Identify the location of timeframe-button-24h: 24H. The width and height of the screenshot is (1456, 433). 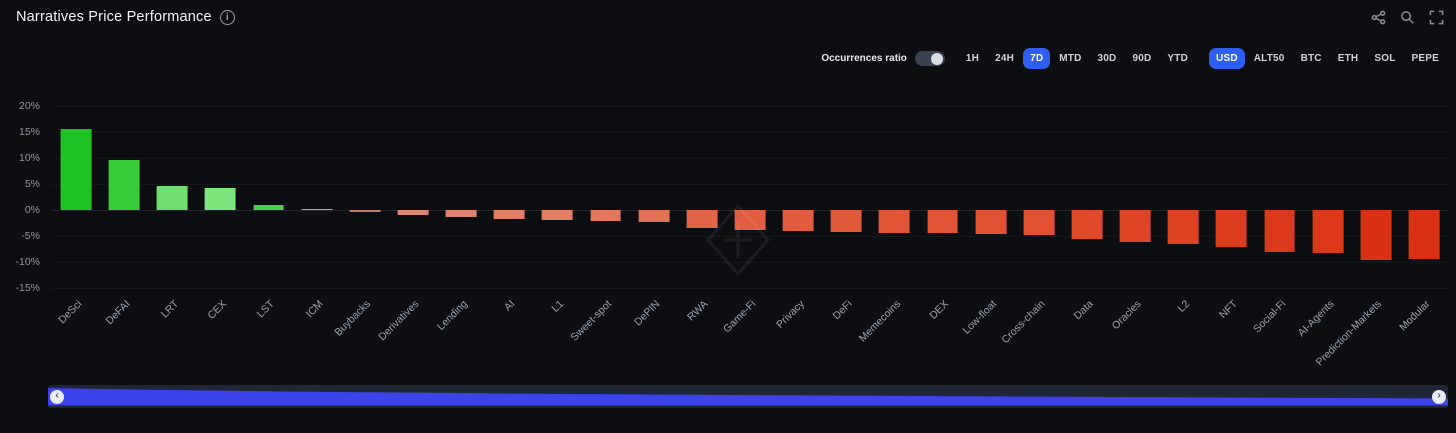
(1004, 58).